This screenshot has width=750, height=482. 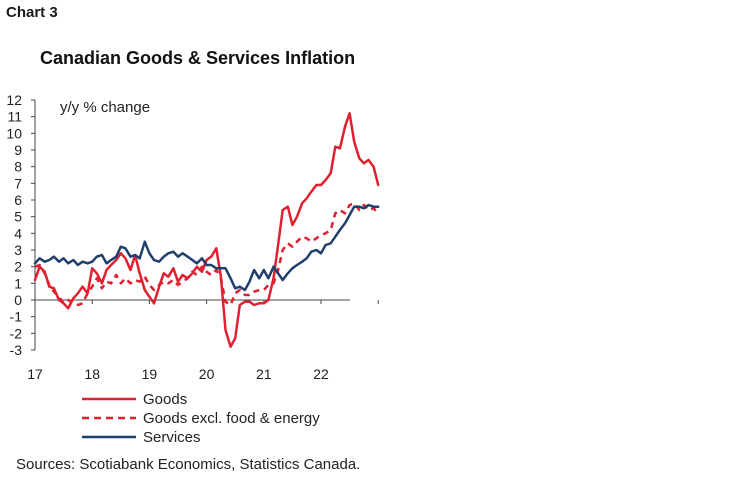 What do you see at coordinates (150, 374) in the screenshot?
I see `x-tick-label: 19` at bounding box center [150, 374].